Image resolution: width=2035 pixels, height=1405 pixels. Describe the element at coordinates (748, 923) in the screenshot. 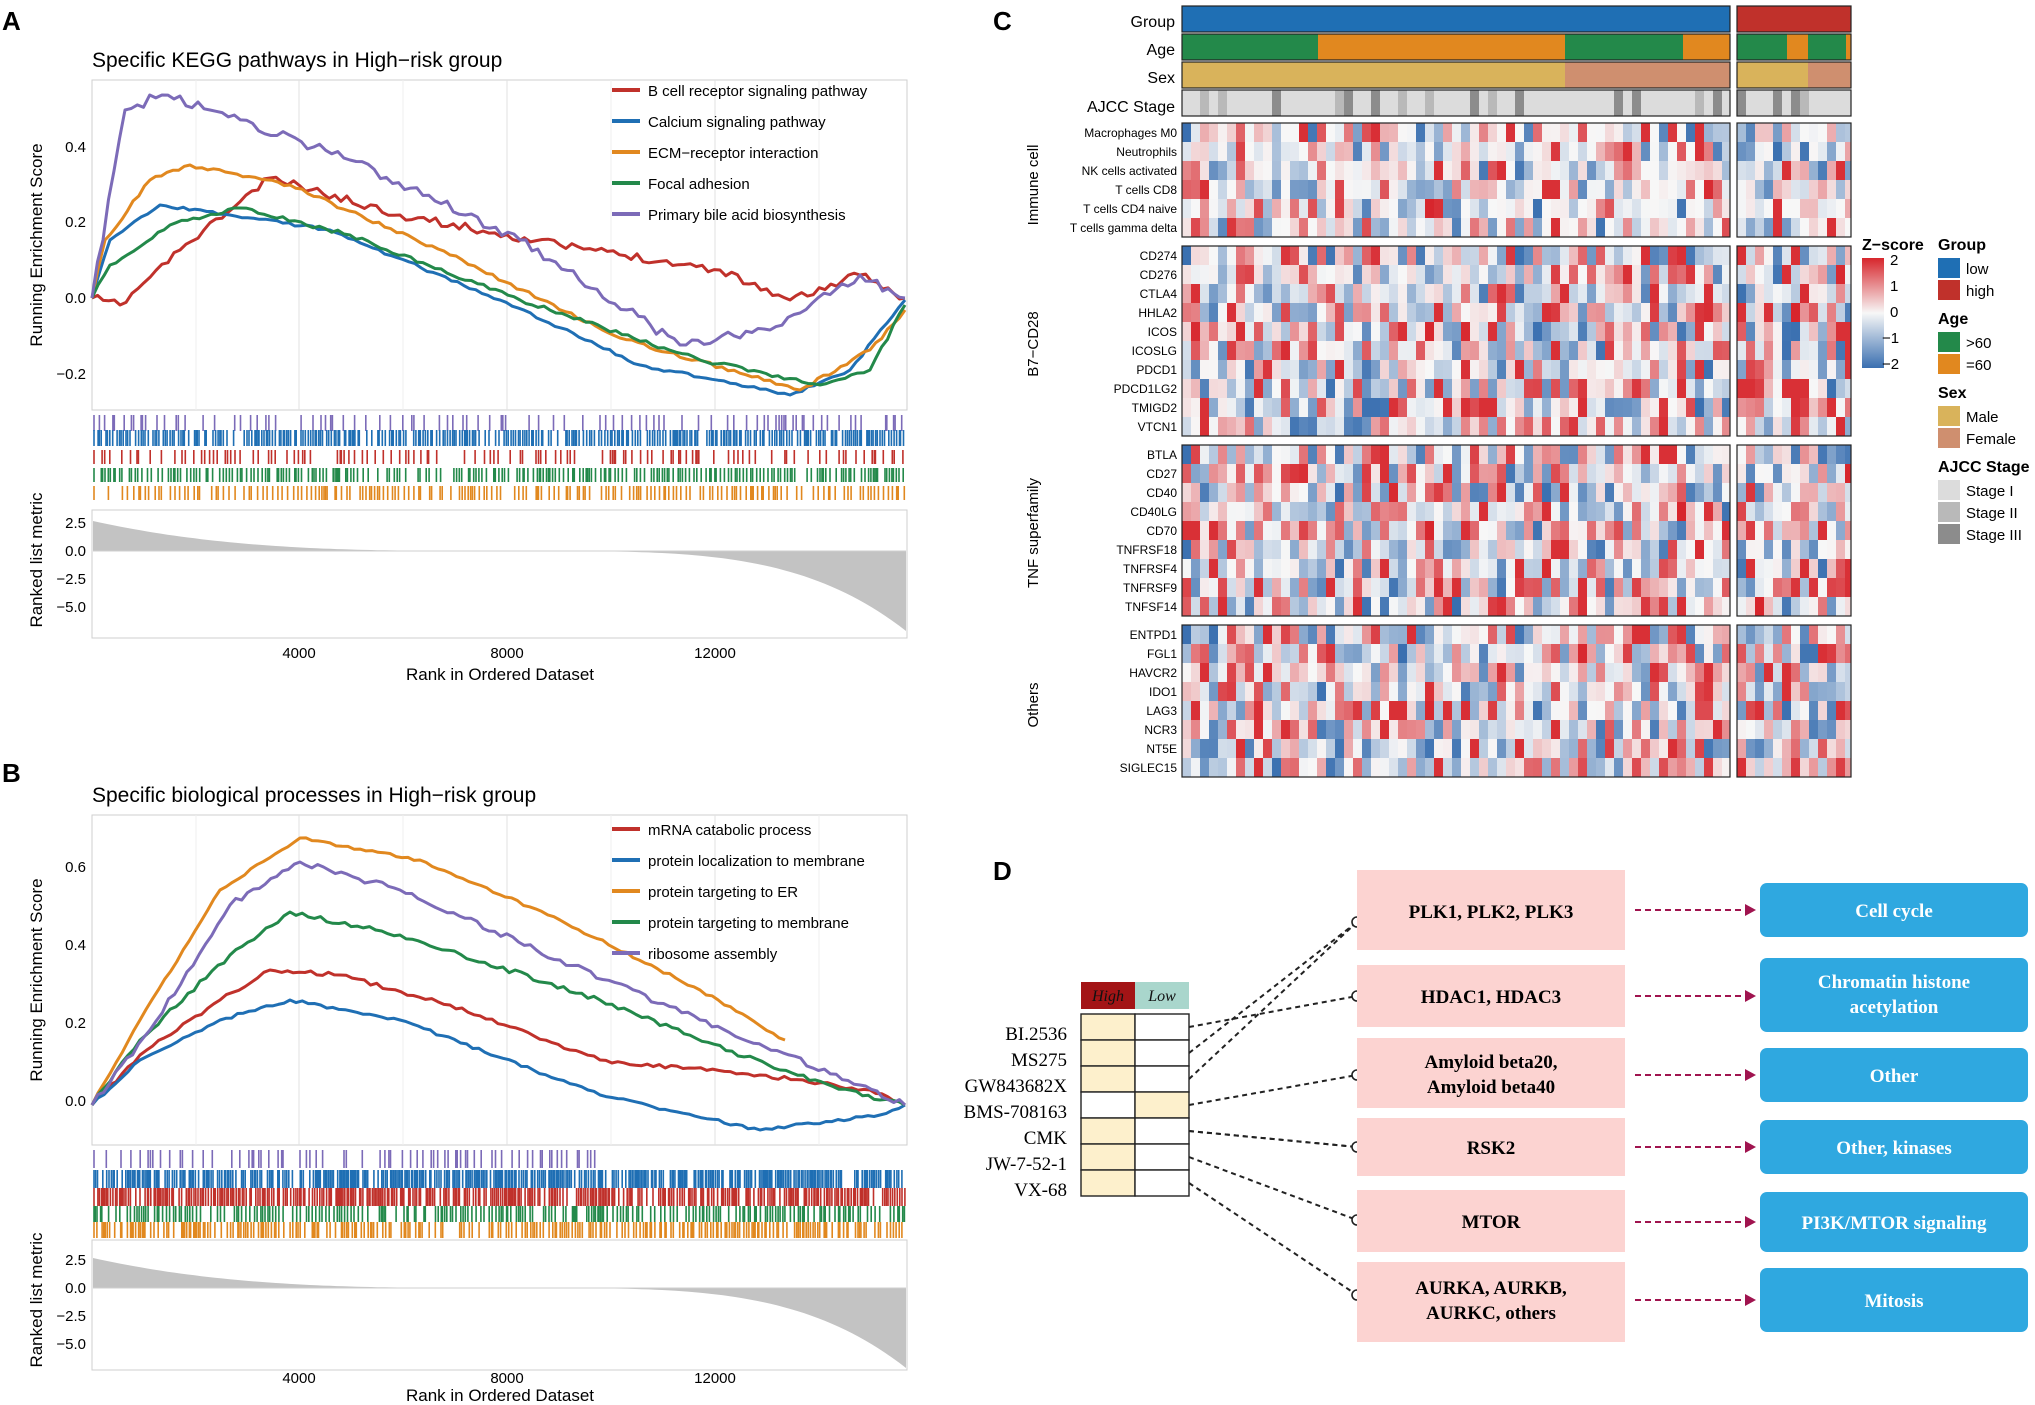

I see `b-legend-label-3: protein targeting to membrane` at that location.